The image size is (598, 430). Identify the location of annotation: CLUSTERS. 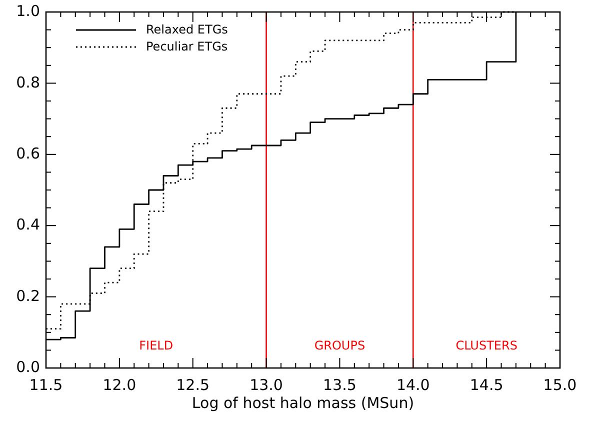
(487, 345).